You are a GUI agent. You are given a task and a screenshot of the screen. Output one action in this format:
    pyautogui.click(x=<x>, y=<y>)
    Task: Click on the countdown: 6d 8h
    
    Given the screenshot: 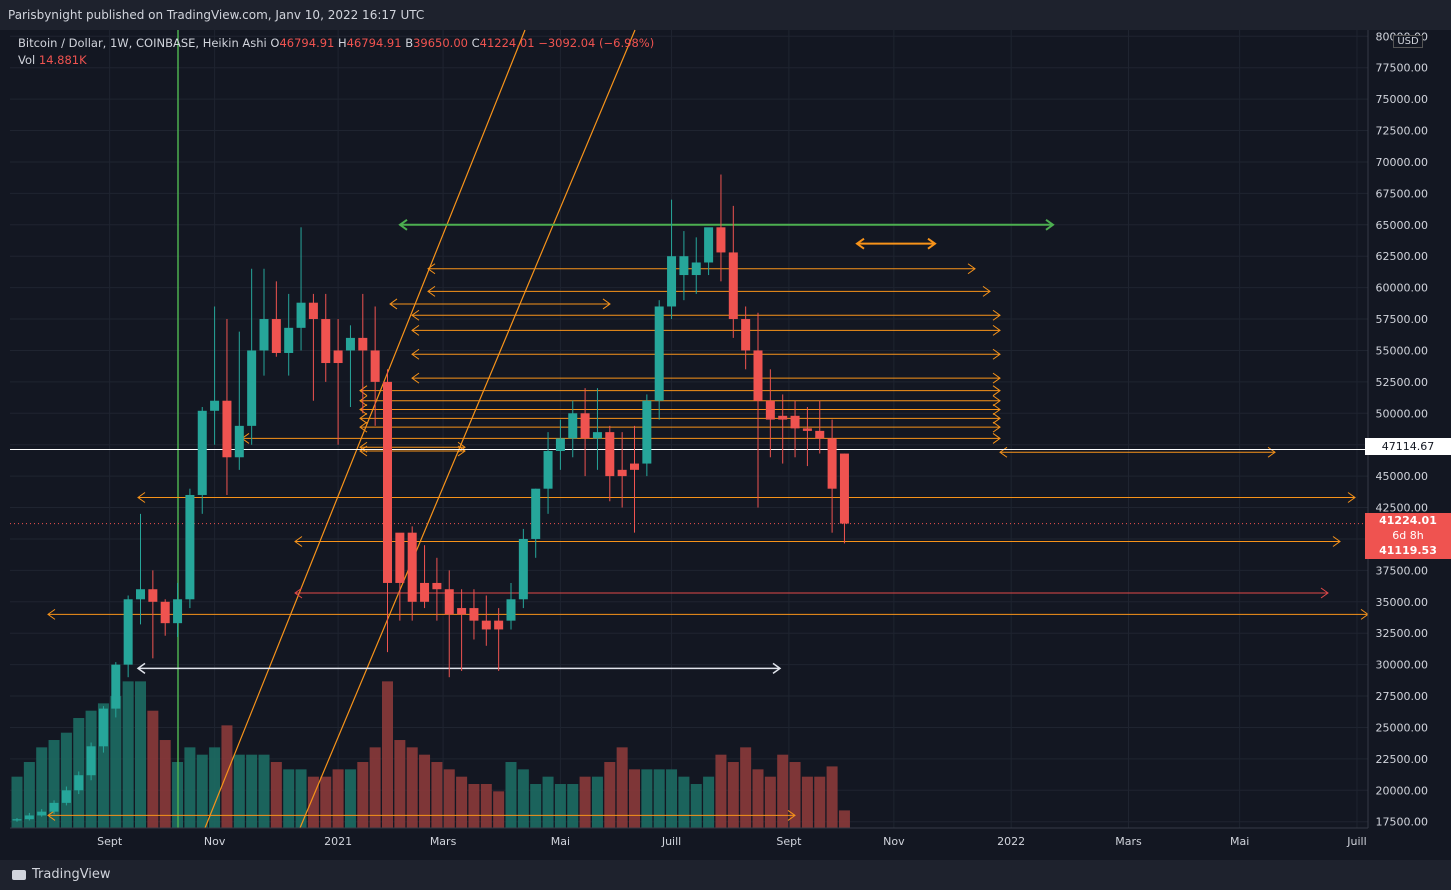 What is the action you would take?
    pyautogui.click(x=1408, y=535)
    